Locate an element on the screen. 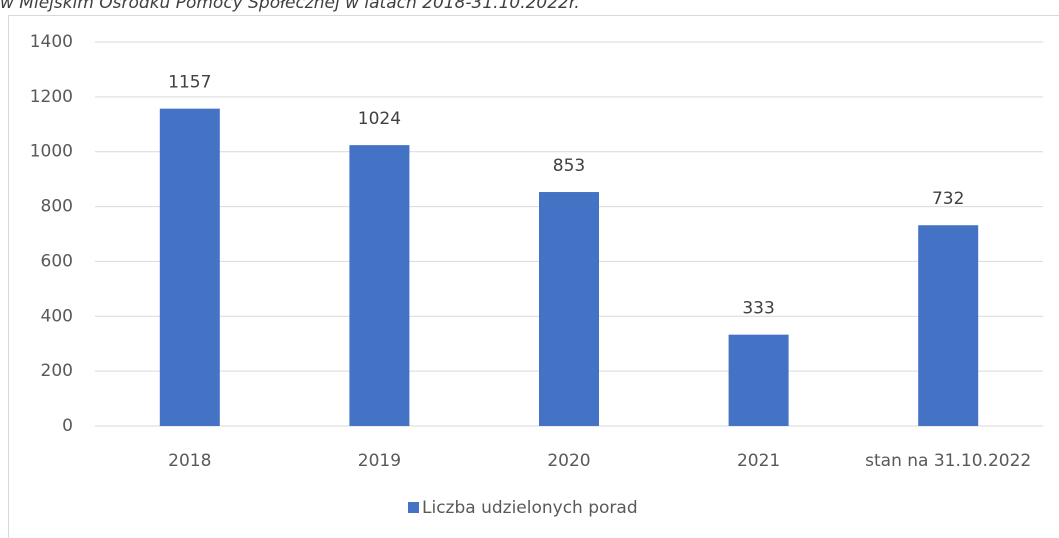  y-tick-label: 400 is located at coordinates (57, 316).